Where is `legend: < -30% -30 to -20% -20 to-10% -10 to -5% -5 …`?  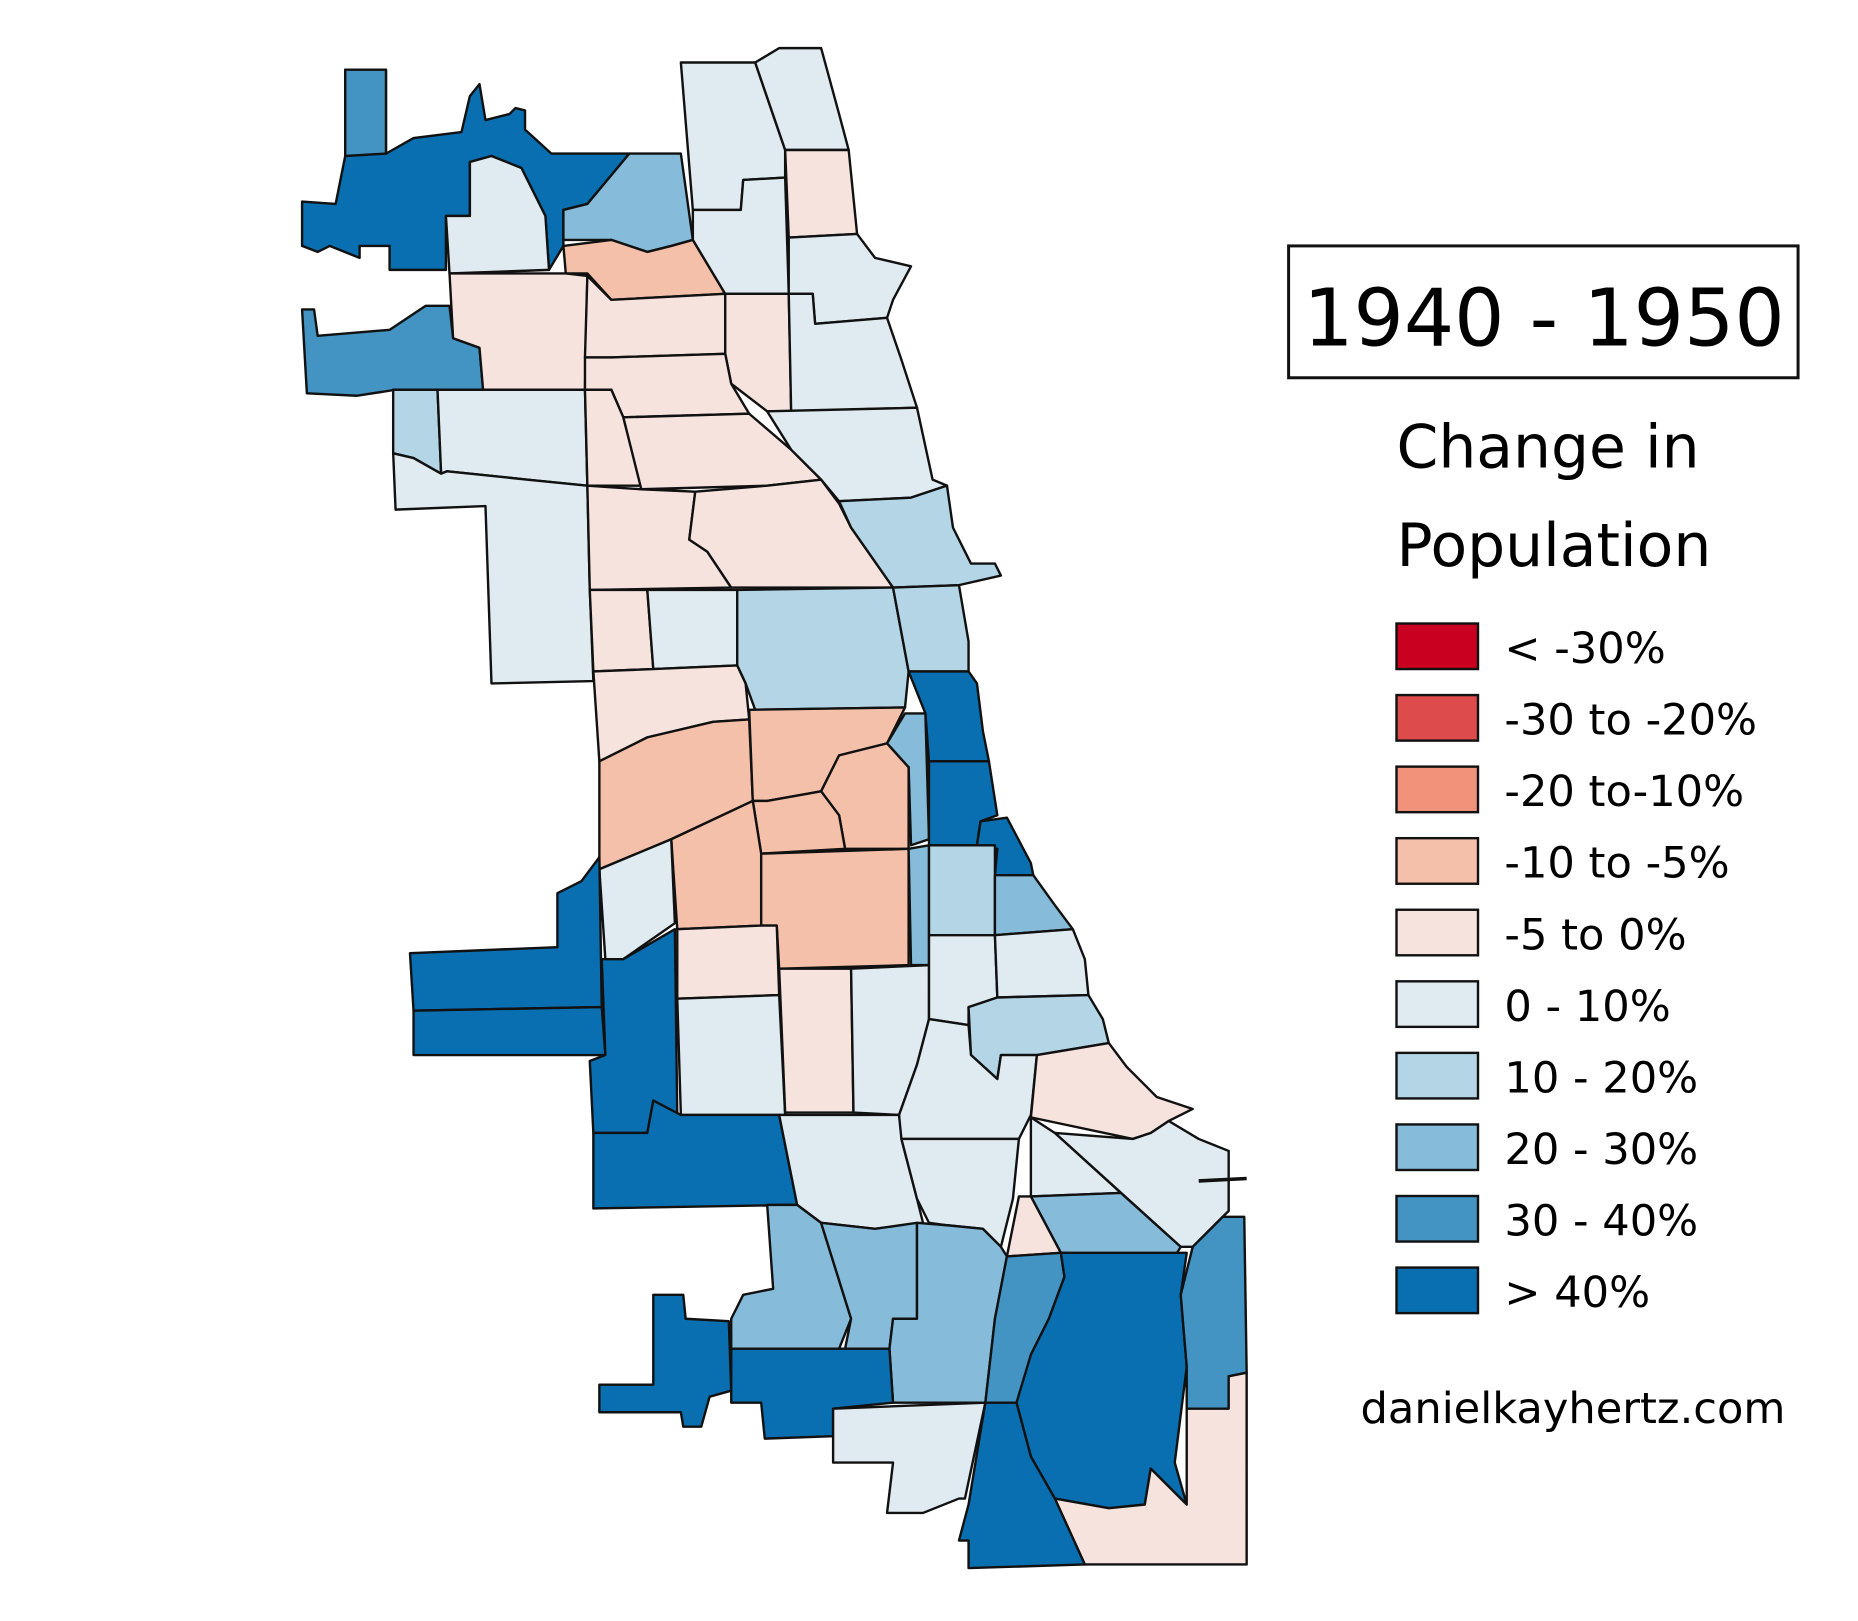 legend: < -30% -30 to -20% -20 to-10% -10 to -5% -5 … is located at coordinates (1576, 970).